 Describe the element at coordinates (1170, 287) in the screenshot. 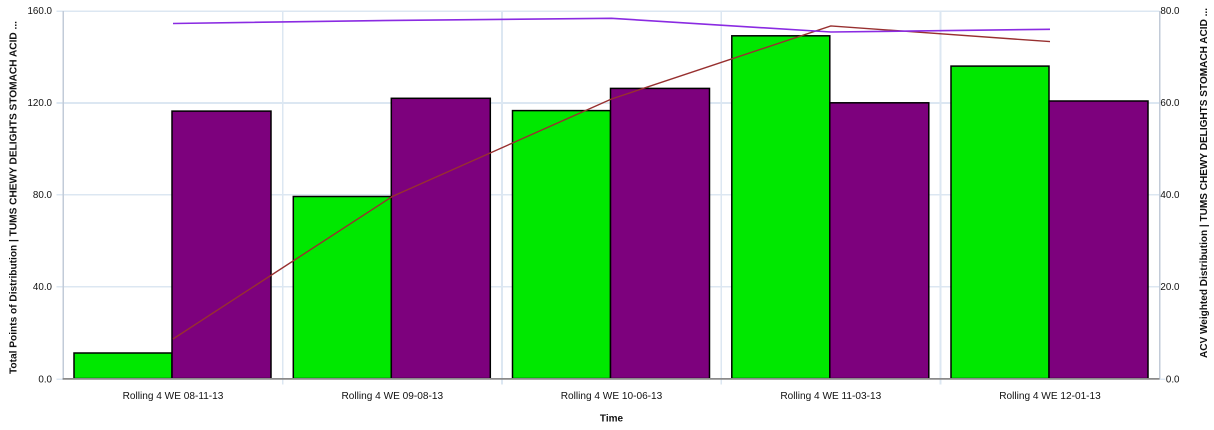

I see `svg-text: 20.0` at that location.